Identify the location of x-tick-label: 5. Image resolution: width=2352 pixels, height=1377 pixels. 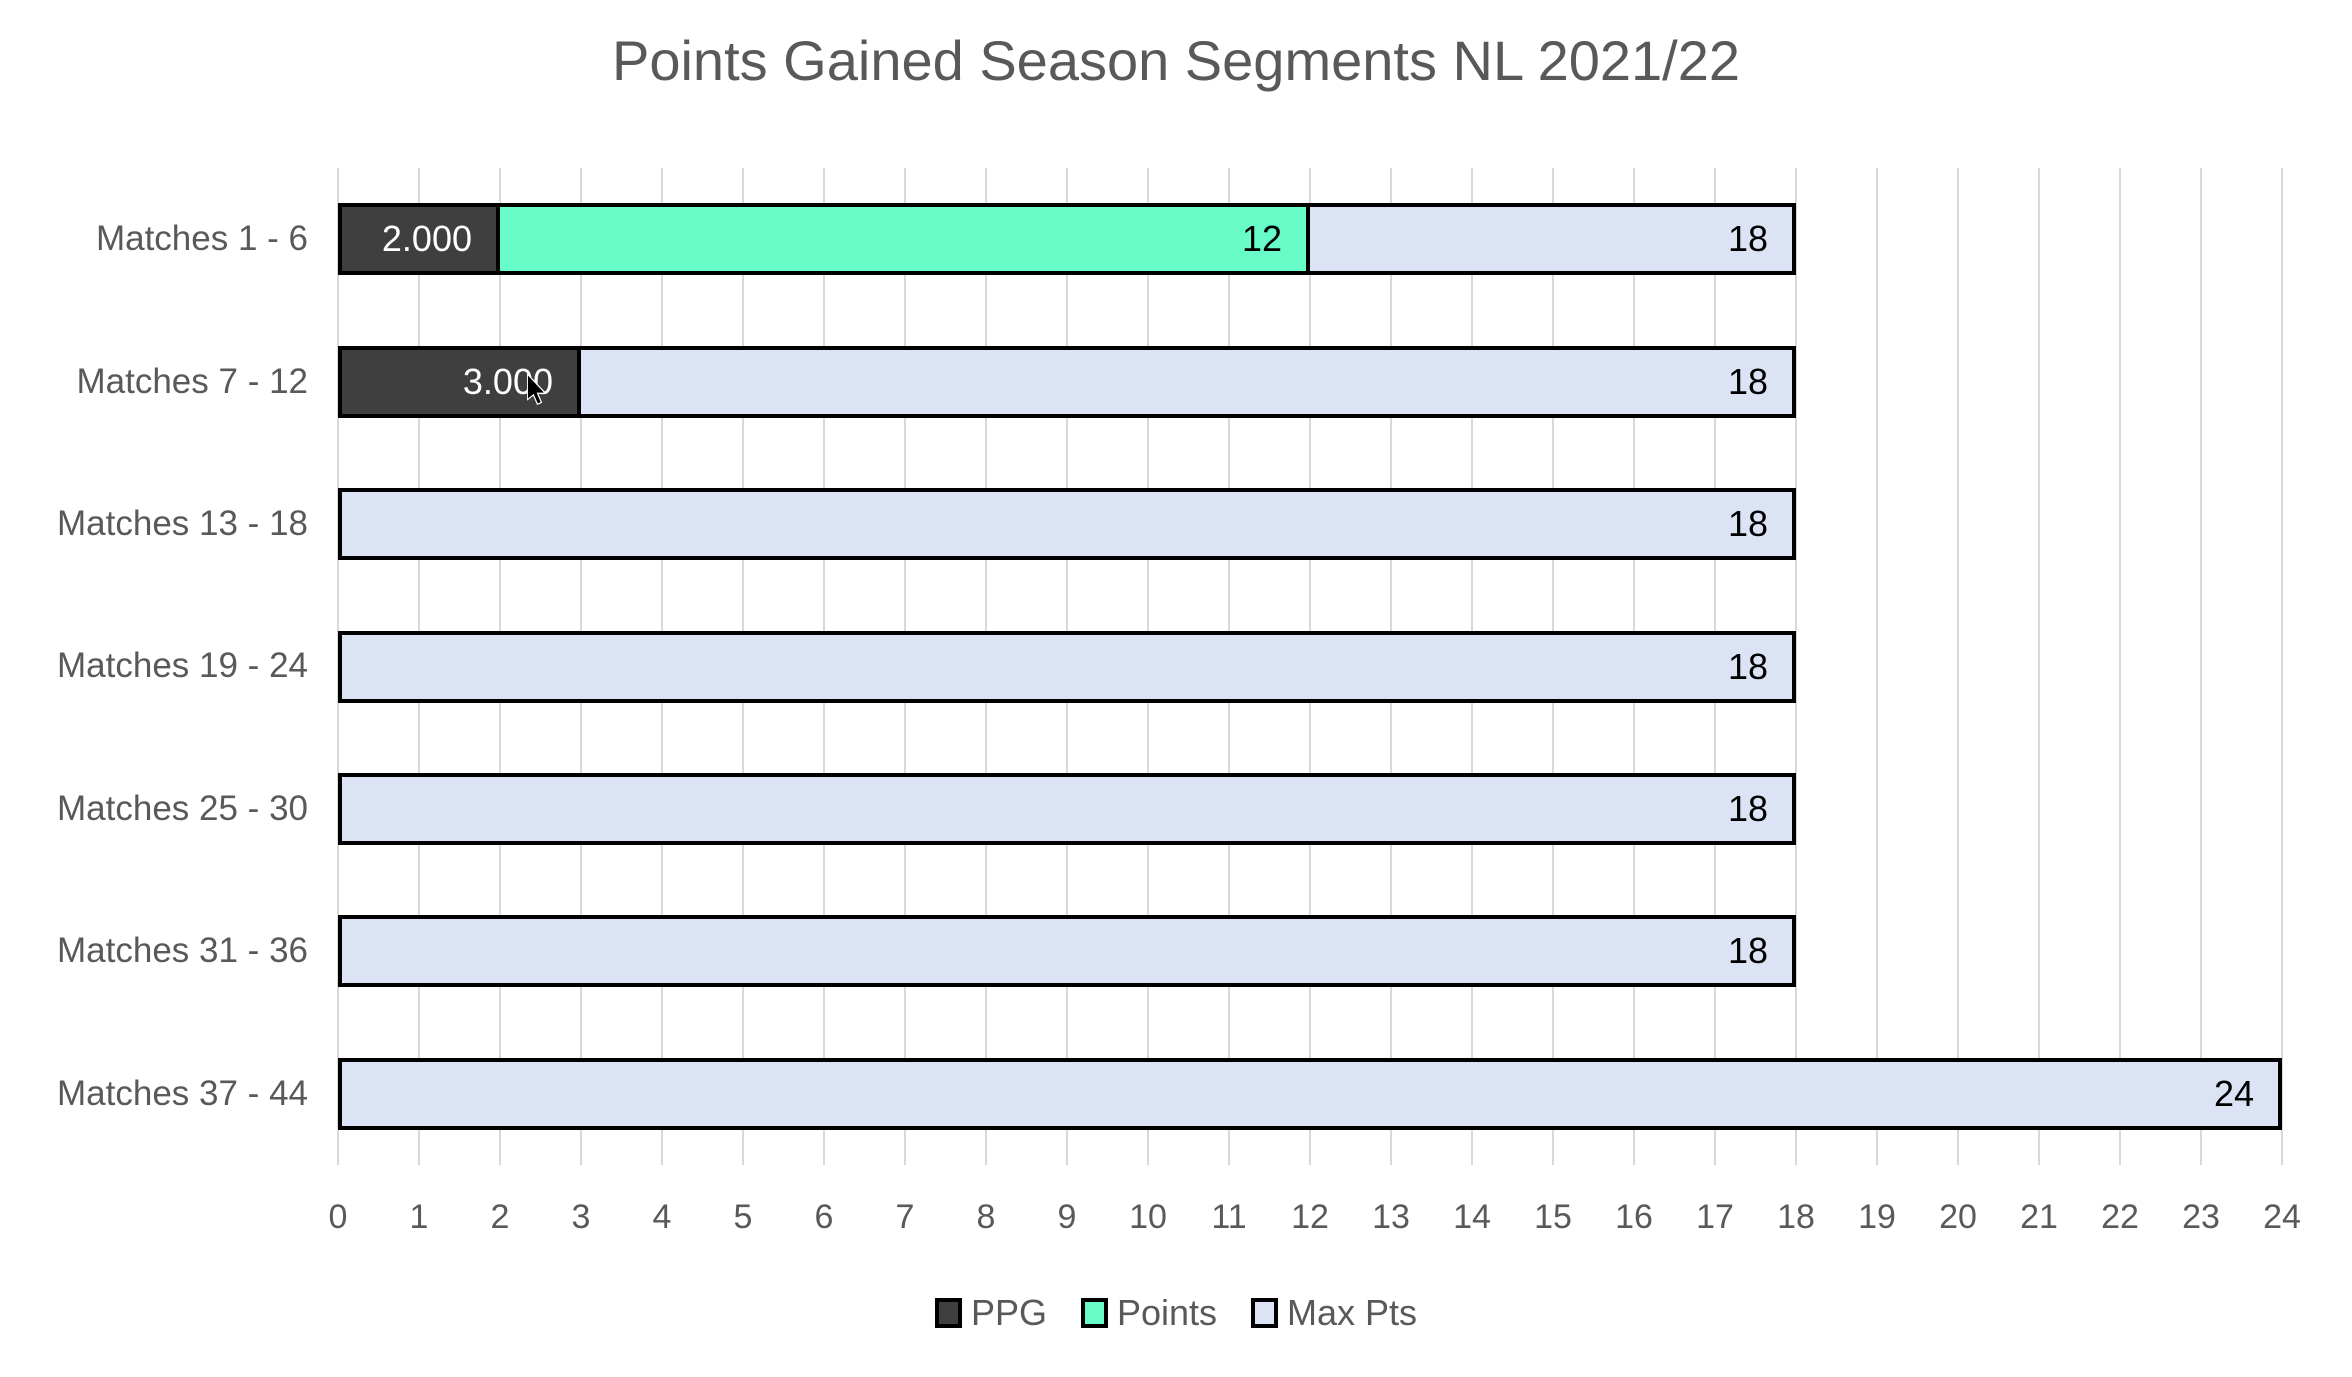
(743, 1217).